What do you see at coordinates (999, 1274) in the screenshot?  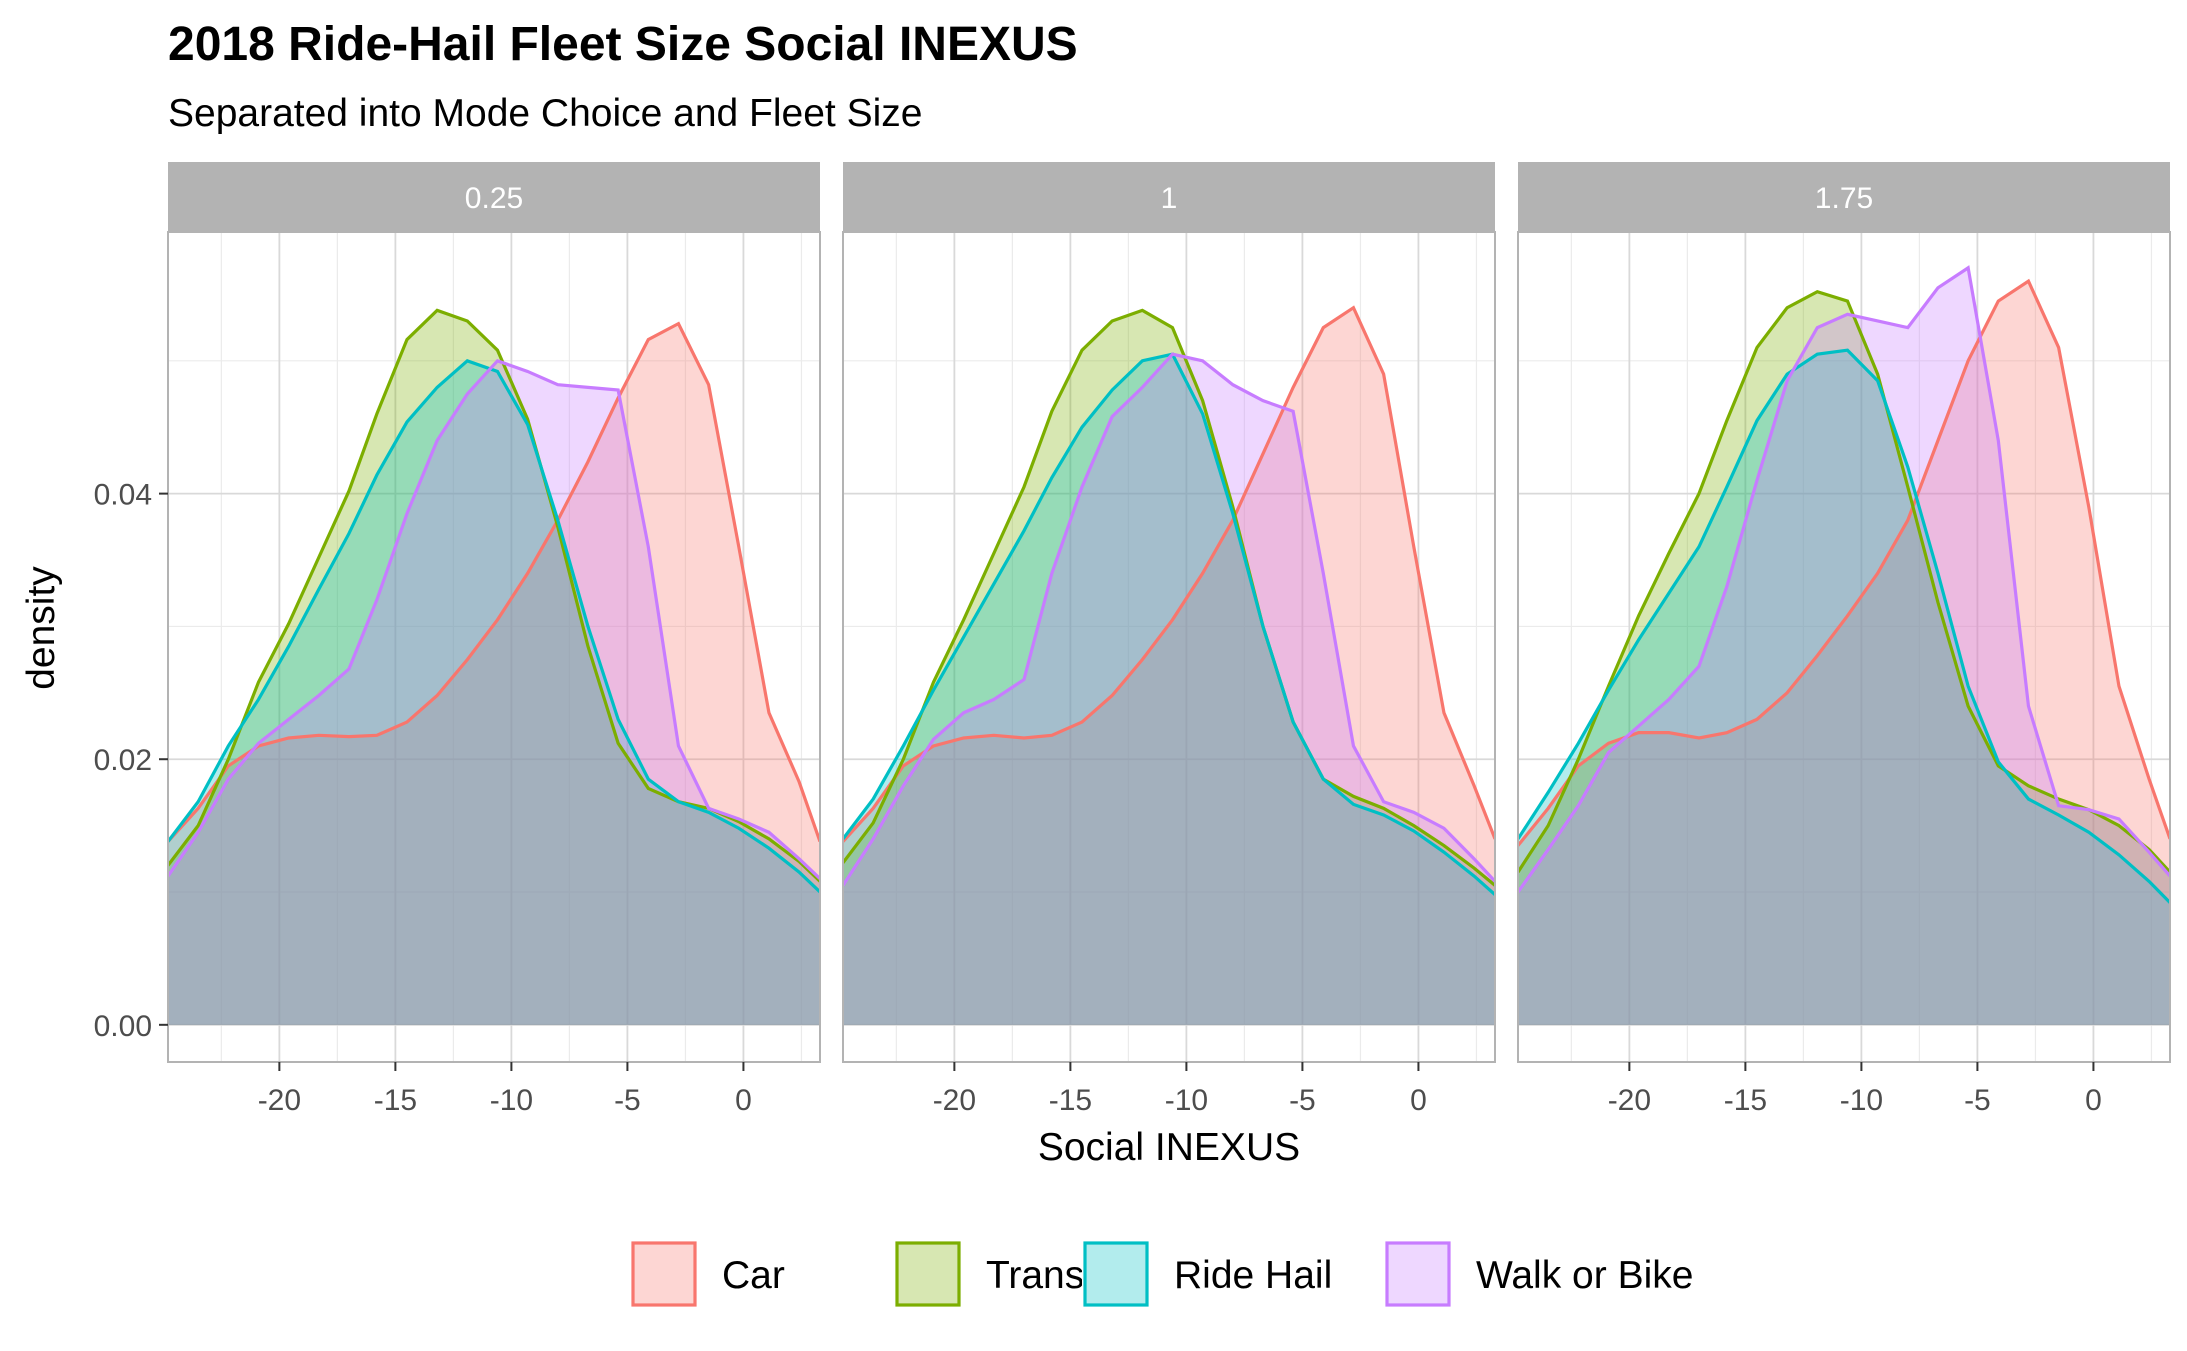 I see `legend-item-transit: Transit` at bounding box center [999, 1274].